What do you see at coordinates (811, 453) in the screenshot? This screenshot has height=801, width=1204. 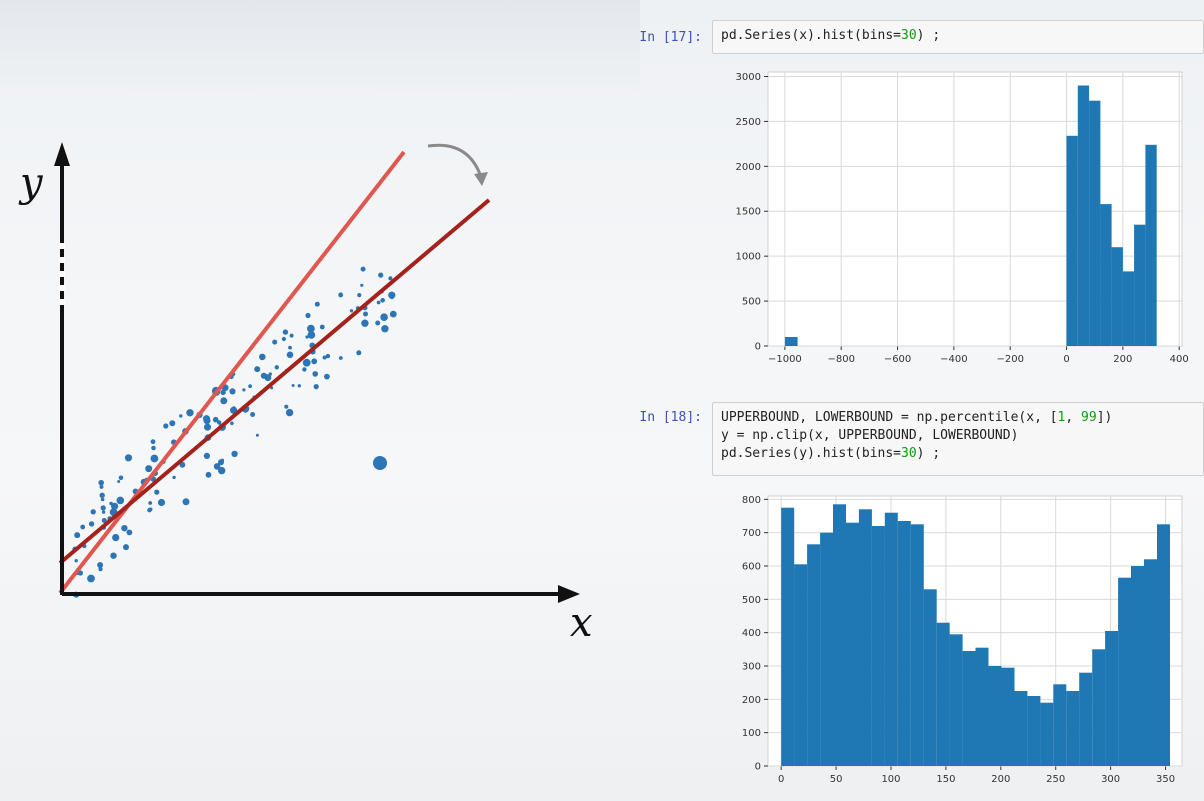 I see `code-text: pd.Series(y).hist(bins=` at bounding box center [811, 453].